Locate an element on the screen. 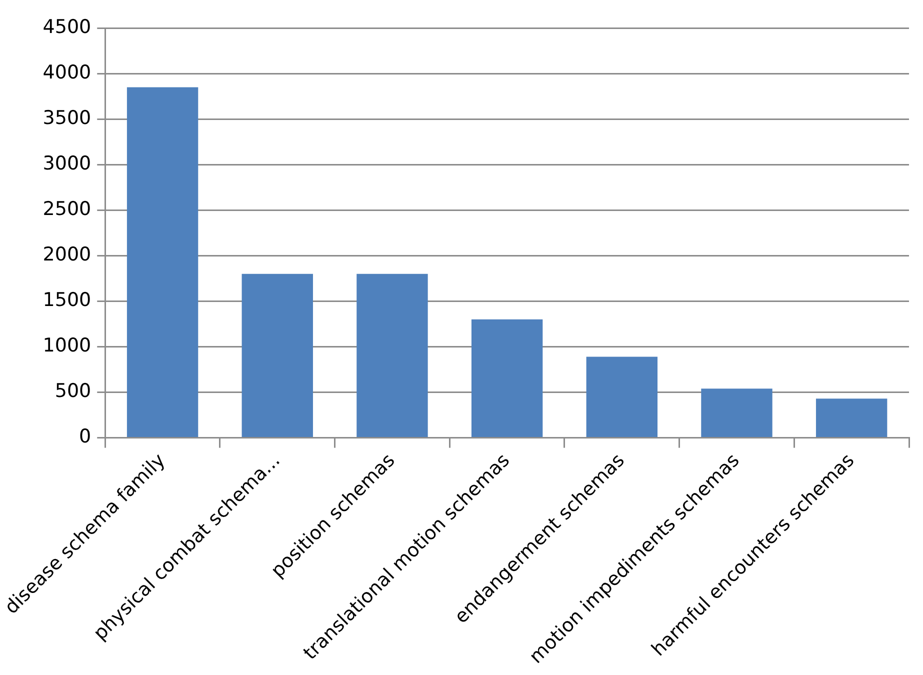 This screenshot has width=923, height=675. y-tick-label: 4000 is located at coordinates (67, 72).